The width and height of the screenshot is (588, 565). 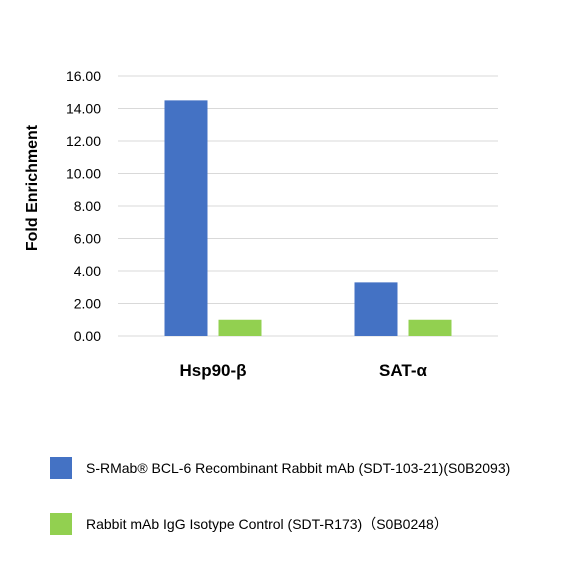 I want to click on y-tick-label: 4.00, so click(x=87, y=271).